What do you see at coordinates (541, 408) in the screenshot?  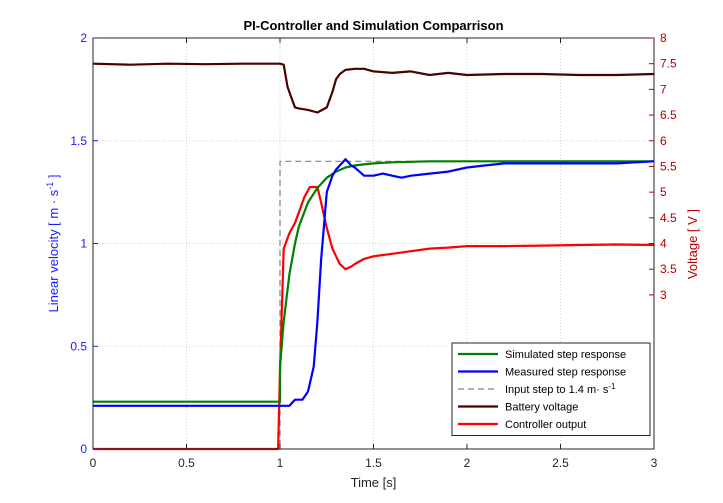 I see `legend-entry: Battery voltage` at bounding box center [541, 408].